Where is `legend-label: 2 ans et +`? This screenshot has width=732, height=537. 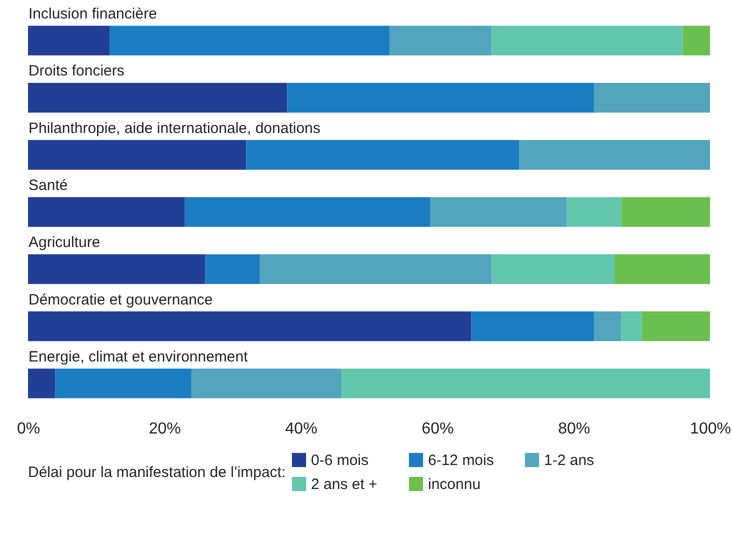
legend-label: 2 ans et + is located at coordinates (344, 484).